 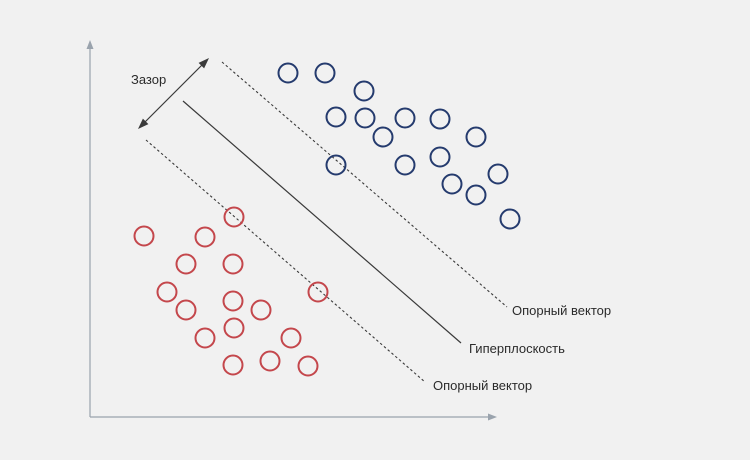 I want to click on x-axis-arrowhead, so click(x=492, y=417).